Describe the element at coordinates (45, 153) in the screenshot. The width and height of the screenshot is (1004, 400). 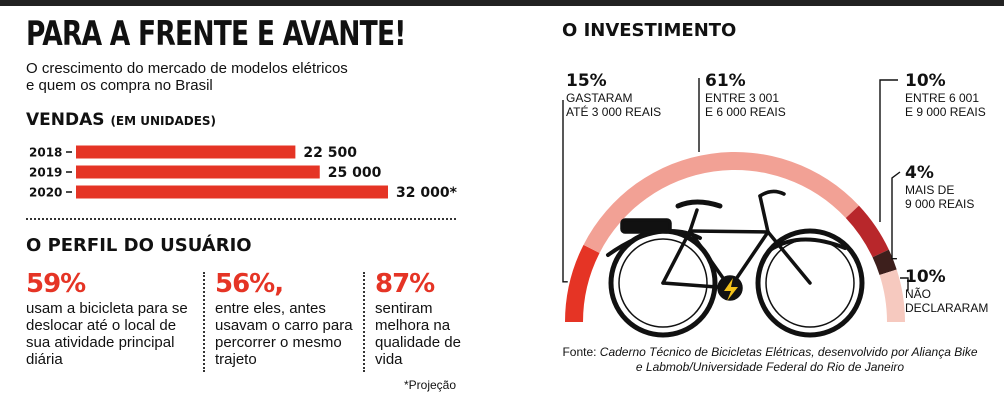
I see `bar-category-label: 2018` at that location.